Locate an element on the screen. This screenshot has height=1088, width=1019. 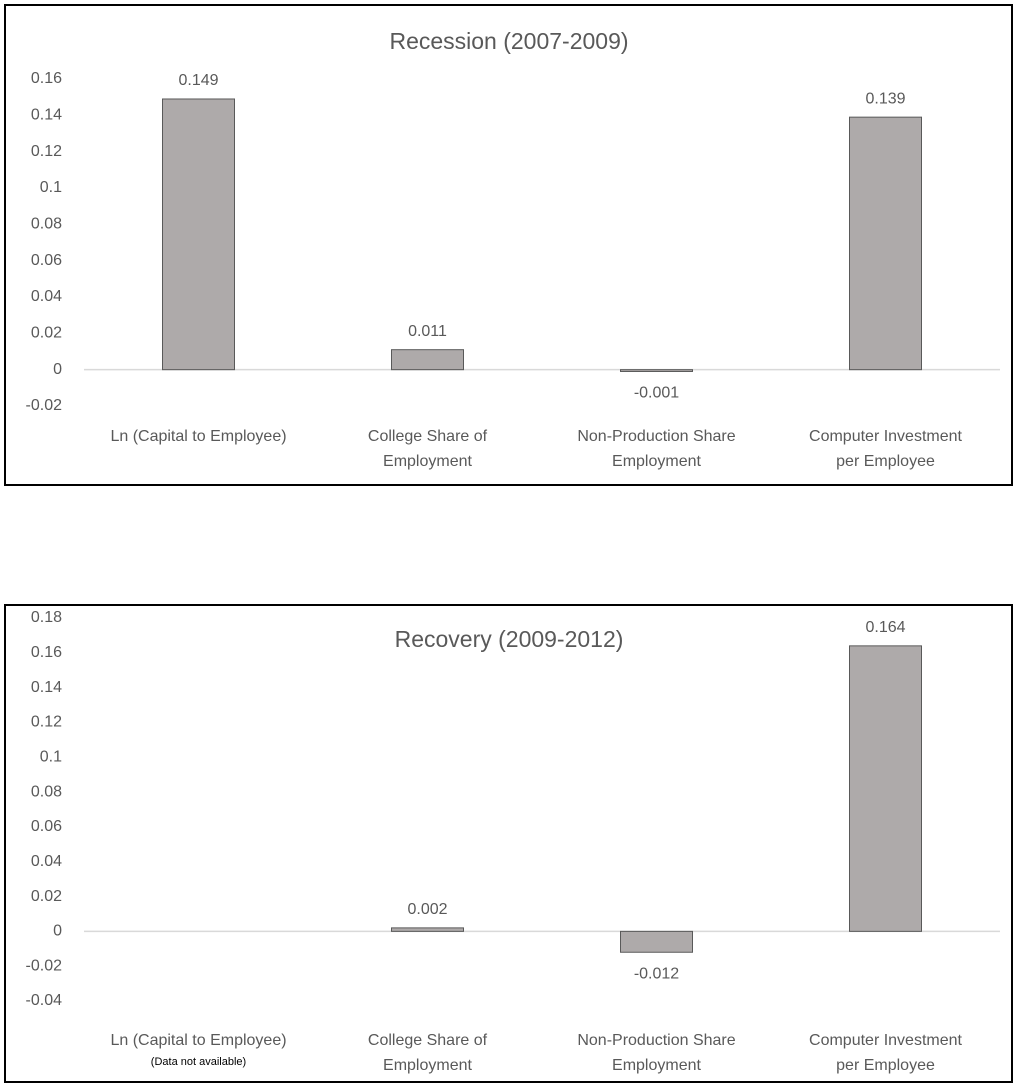
annotation: (Data not available) is located at coordinates (198, 1062).